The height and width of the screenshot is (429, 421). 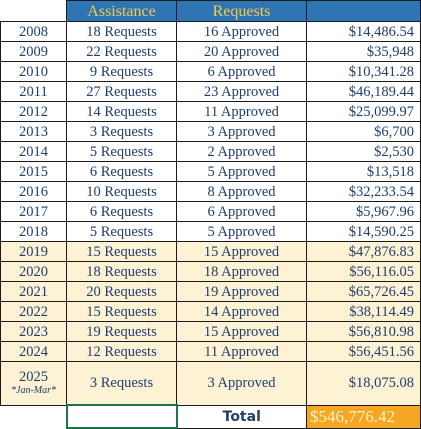 I want to click on requests-cell: 20 Requests, so click(x=121, y=291).